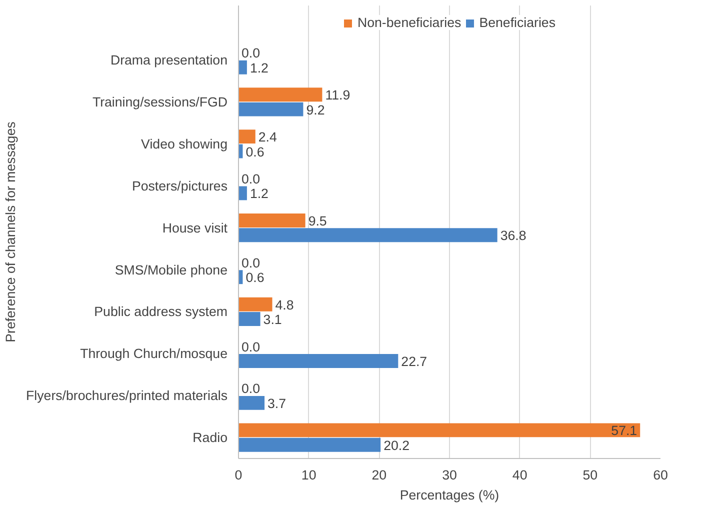 This screenshot has width=720, height=521. What do you see at coordinates (154, 354) in the screenshot?
I see `y-tick-label: Through Church/mosque` at bounding box center [154, 354].